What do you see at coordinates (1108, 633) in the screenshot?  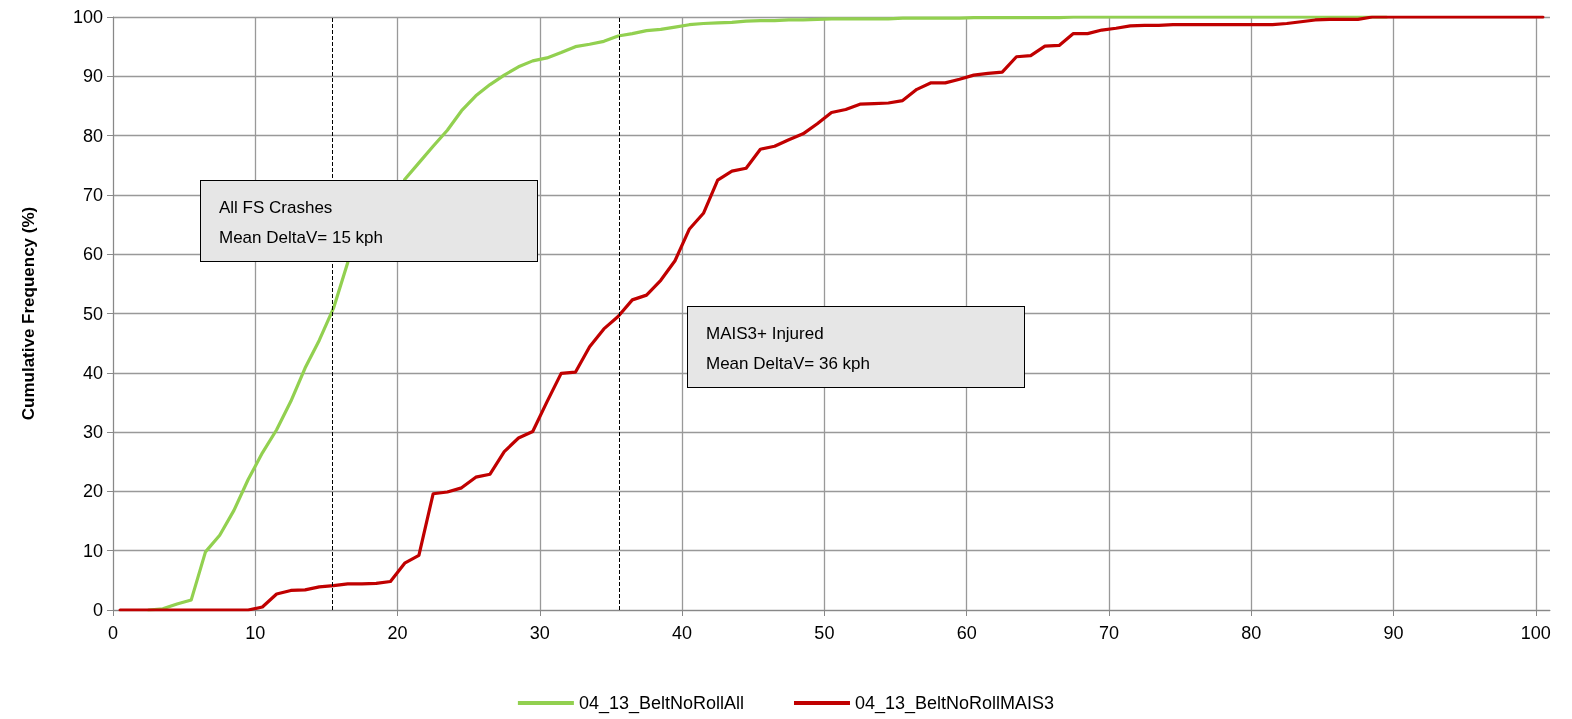 I see `x-tick-label: 70` at bounding box center [1108, 633].